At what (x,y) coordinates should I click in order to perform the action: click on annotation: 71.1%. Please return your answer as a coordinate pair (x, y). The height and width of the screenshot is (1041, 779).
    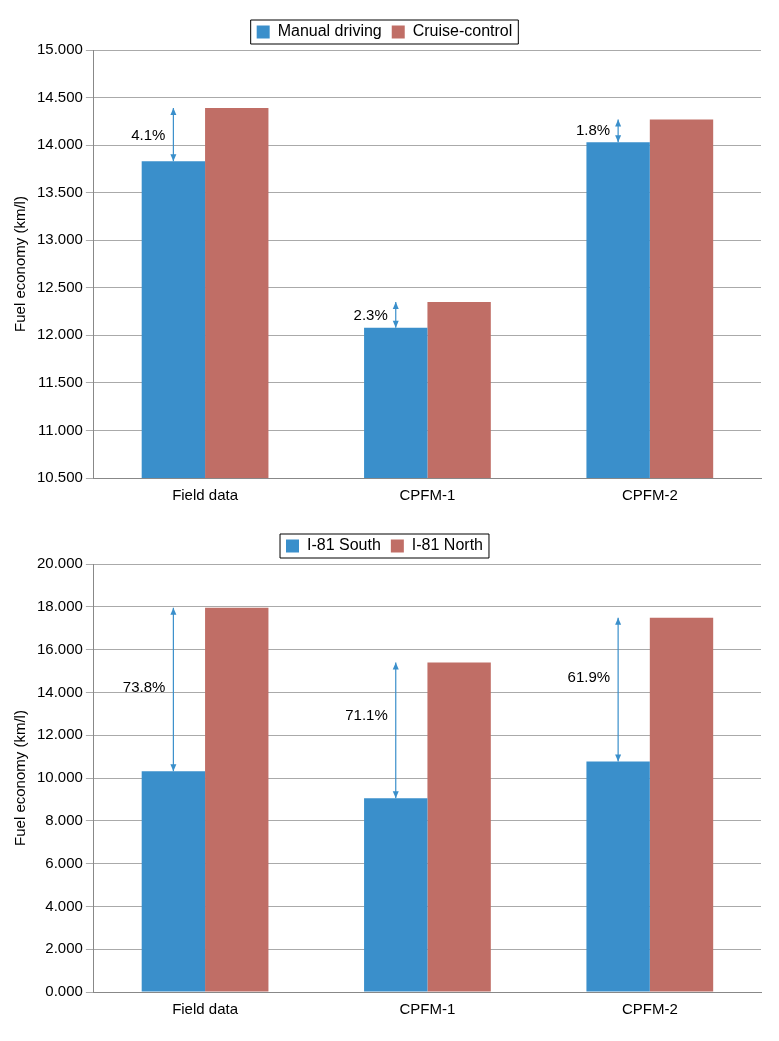
    Looking at the image, I should click on (366, 715).